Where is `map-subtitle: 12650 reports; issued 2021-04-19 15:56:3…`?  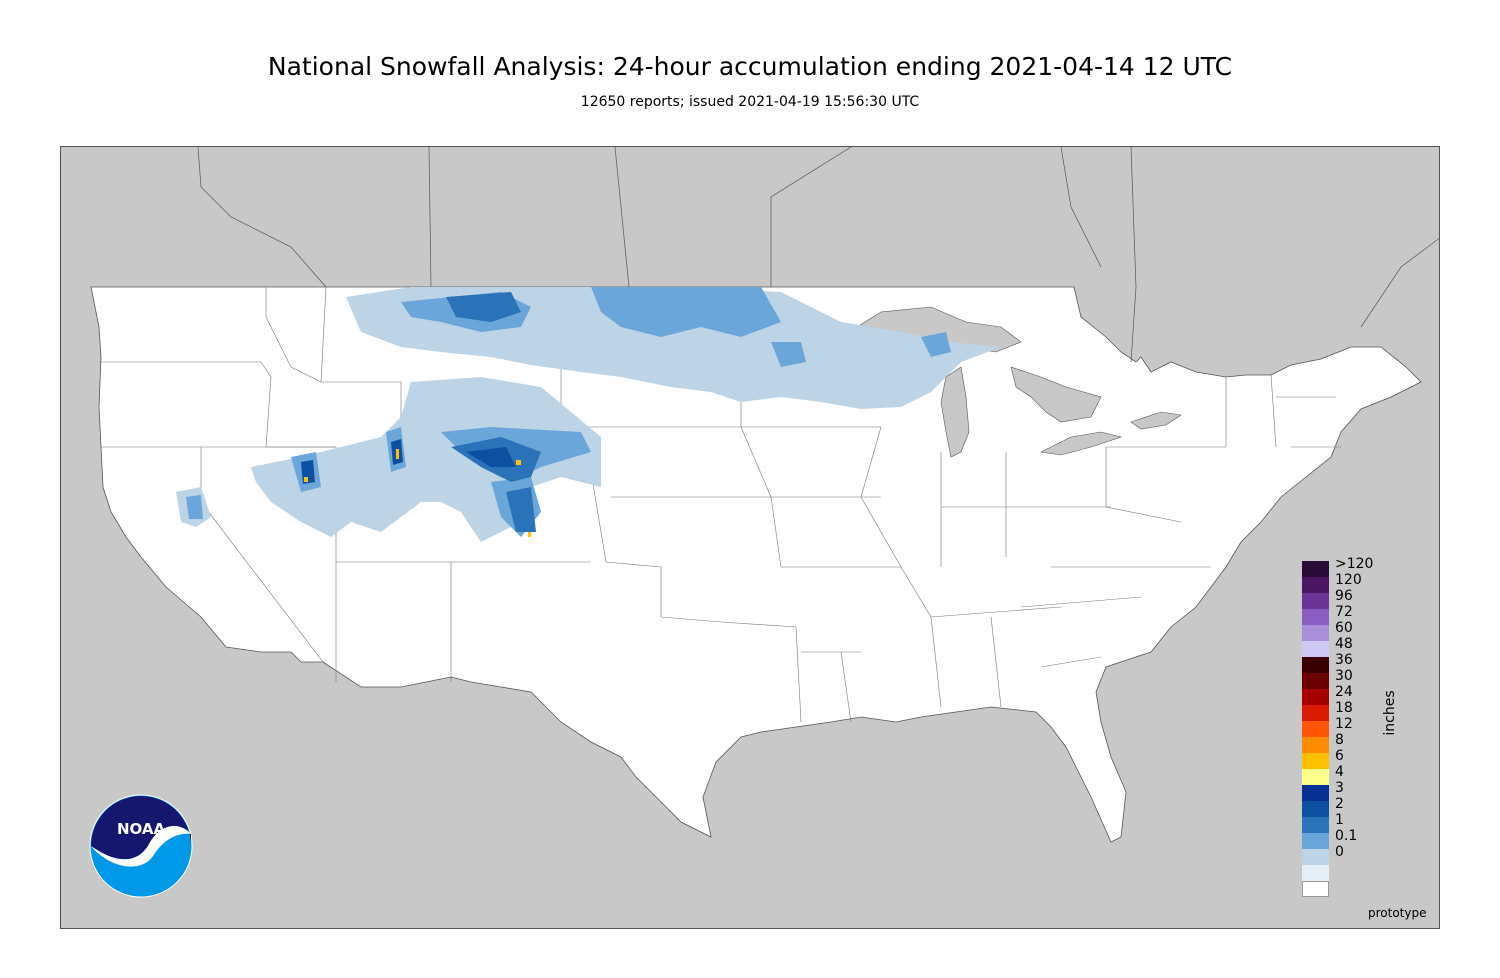
map-subtitle: 12650 reports; issued 2021-04-19 15:56:3… is located at coordinates (750, 102).